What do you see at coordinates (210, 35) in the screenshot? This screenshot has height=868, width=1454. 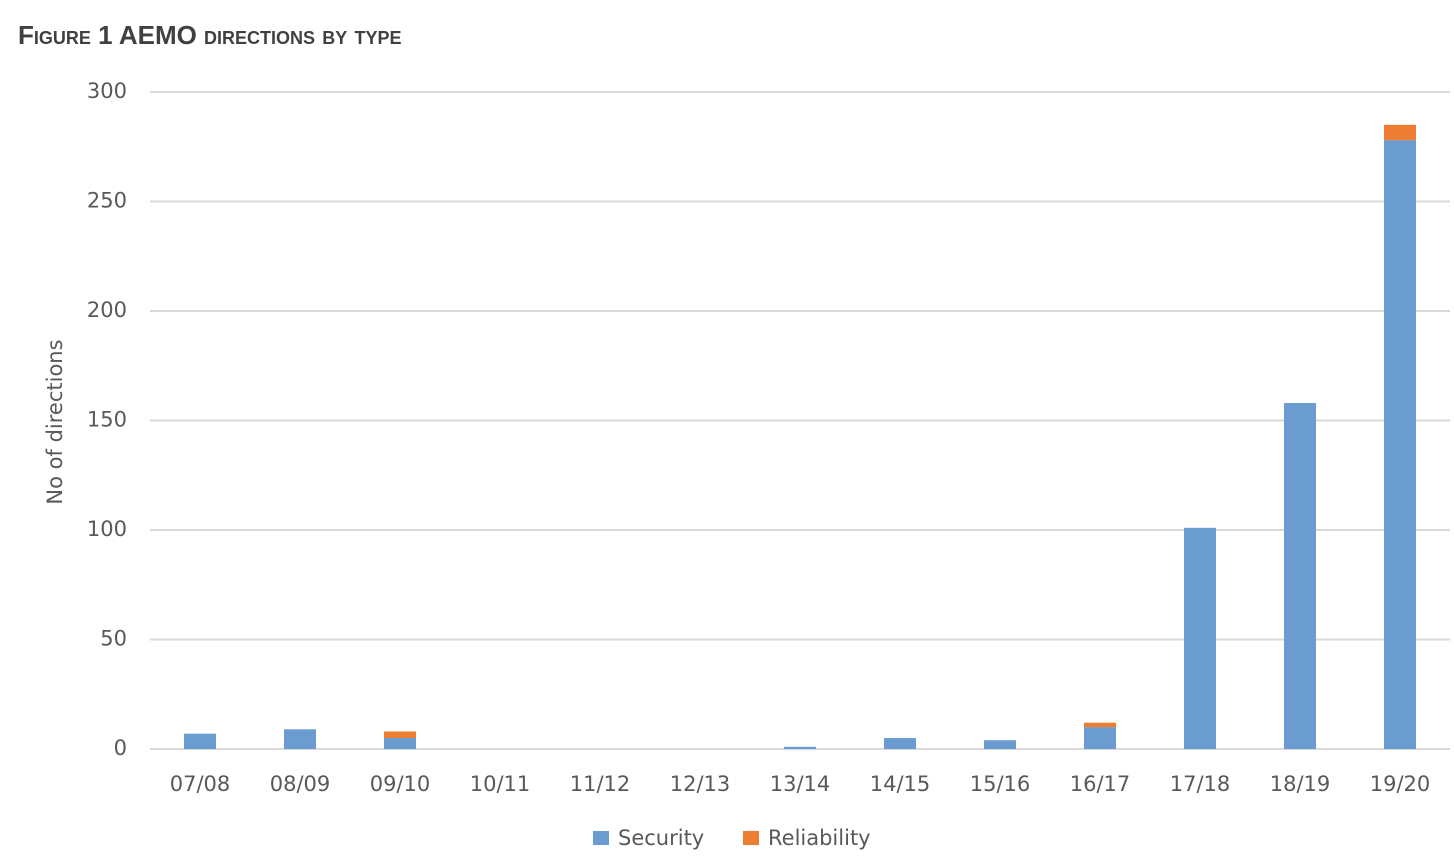 I see `chart-title: Figure 1 AEMO directions by type` at bounding box center [210, 35].